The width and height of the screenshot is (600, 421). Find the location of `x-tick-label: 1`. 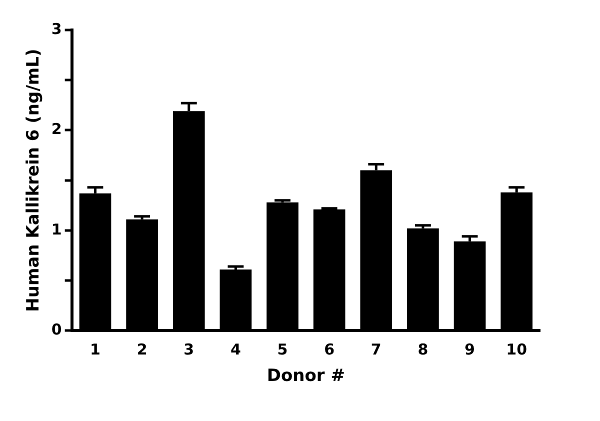

x-tick-label: 1 is located at coordinates (95, 349).